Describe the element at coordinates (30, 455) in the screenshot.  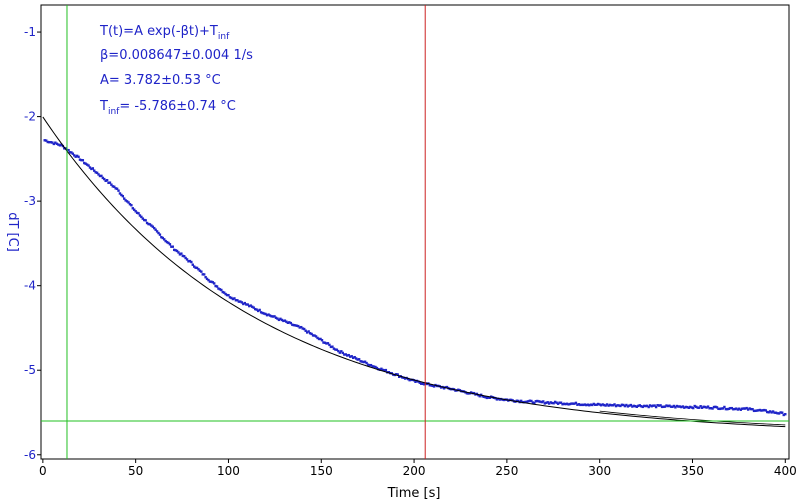
I see `y-tick-label--6: -6` at that location.